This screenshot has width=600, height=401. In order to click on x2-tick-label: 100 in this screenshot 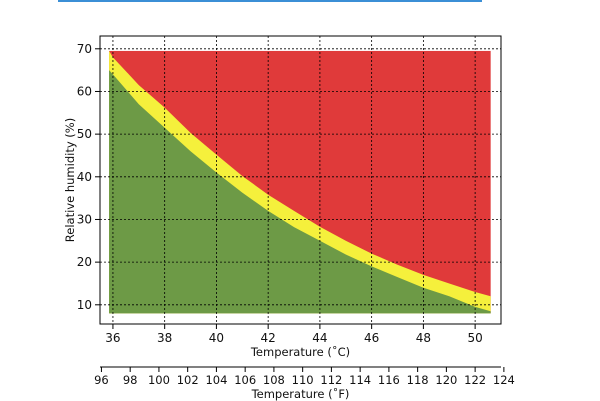, I will do `click(159, 380)`.